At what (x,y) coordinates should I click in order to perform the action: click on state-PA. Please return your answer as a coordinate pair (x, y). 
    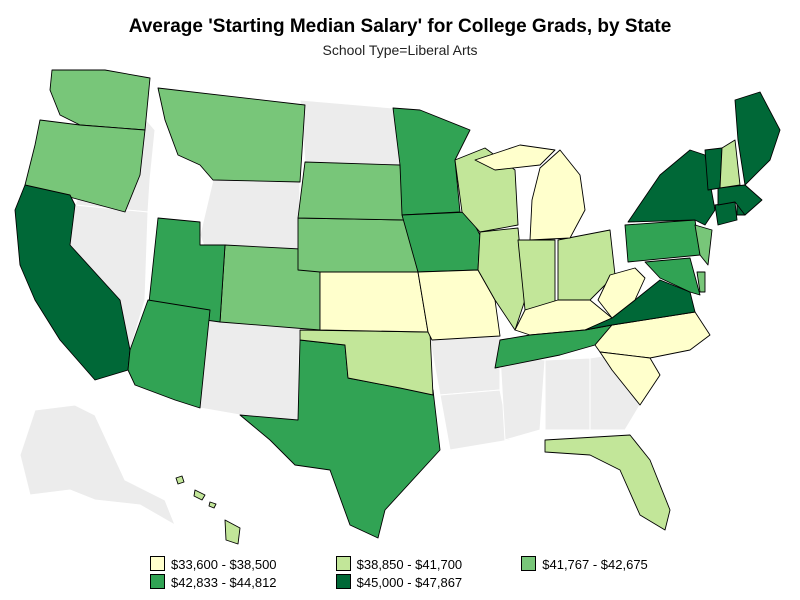
    Looking at the image, I should click on (662, 241).